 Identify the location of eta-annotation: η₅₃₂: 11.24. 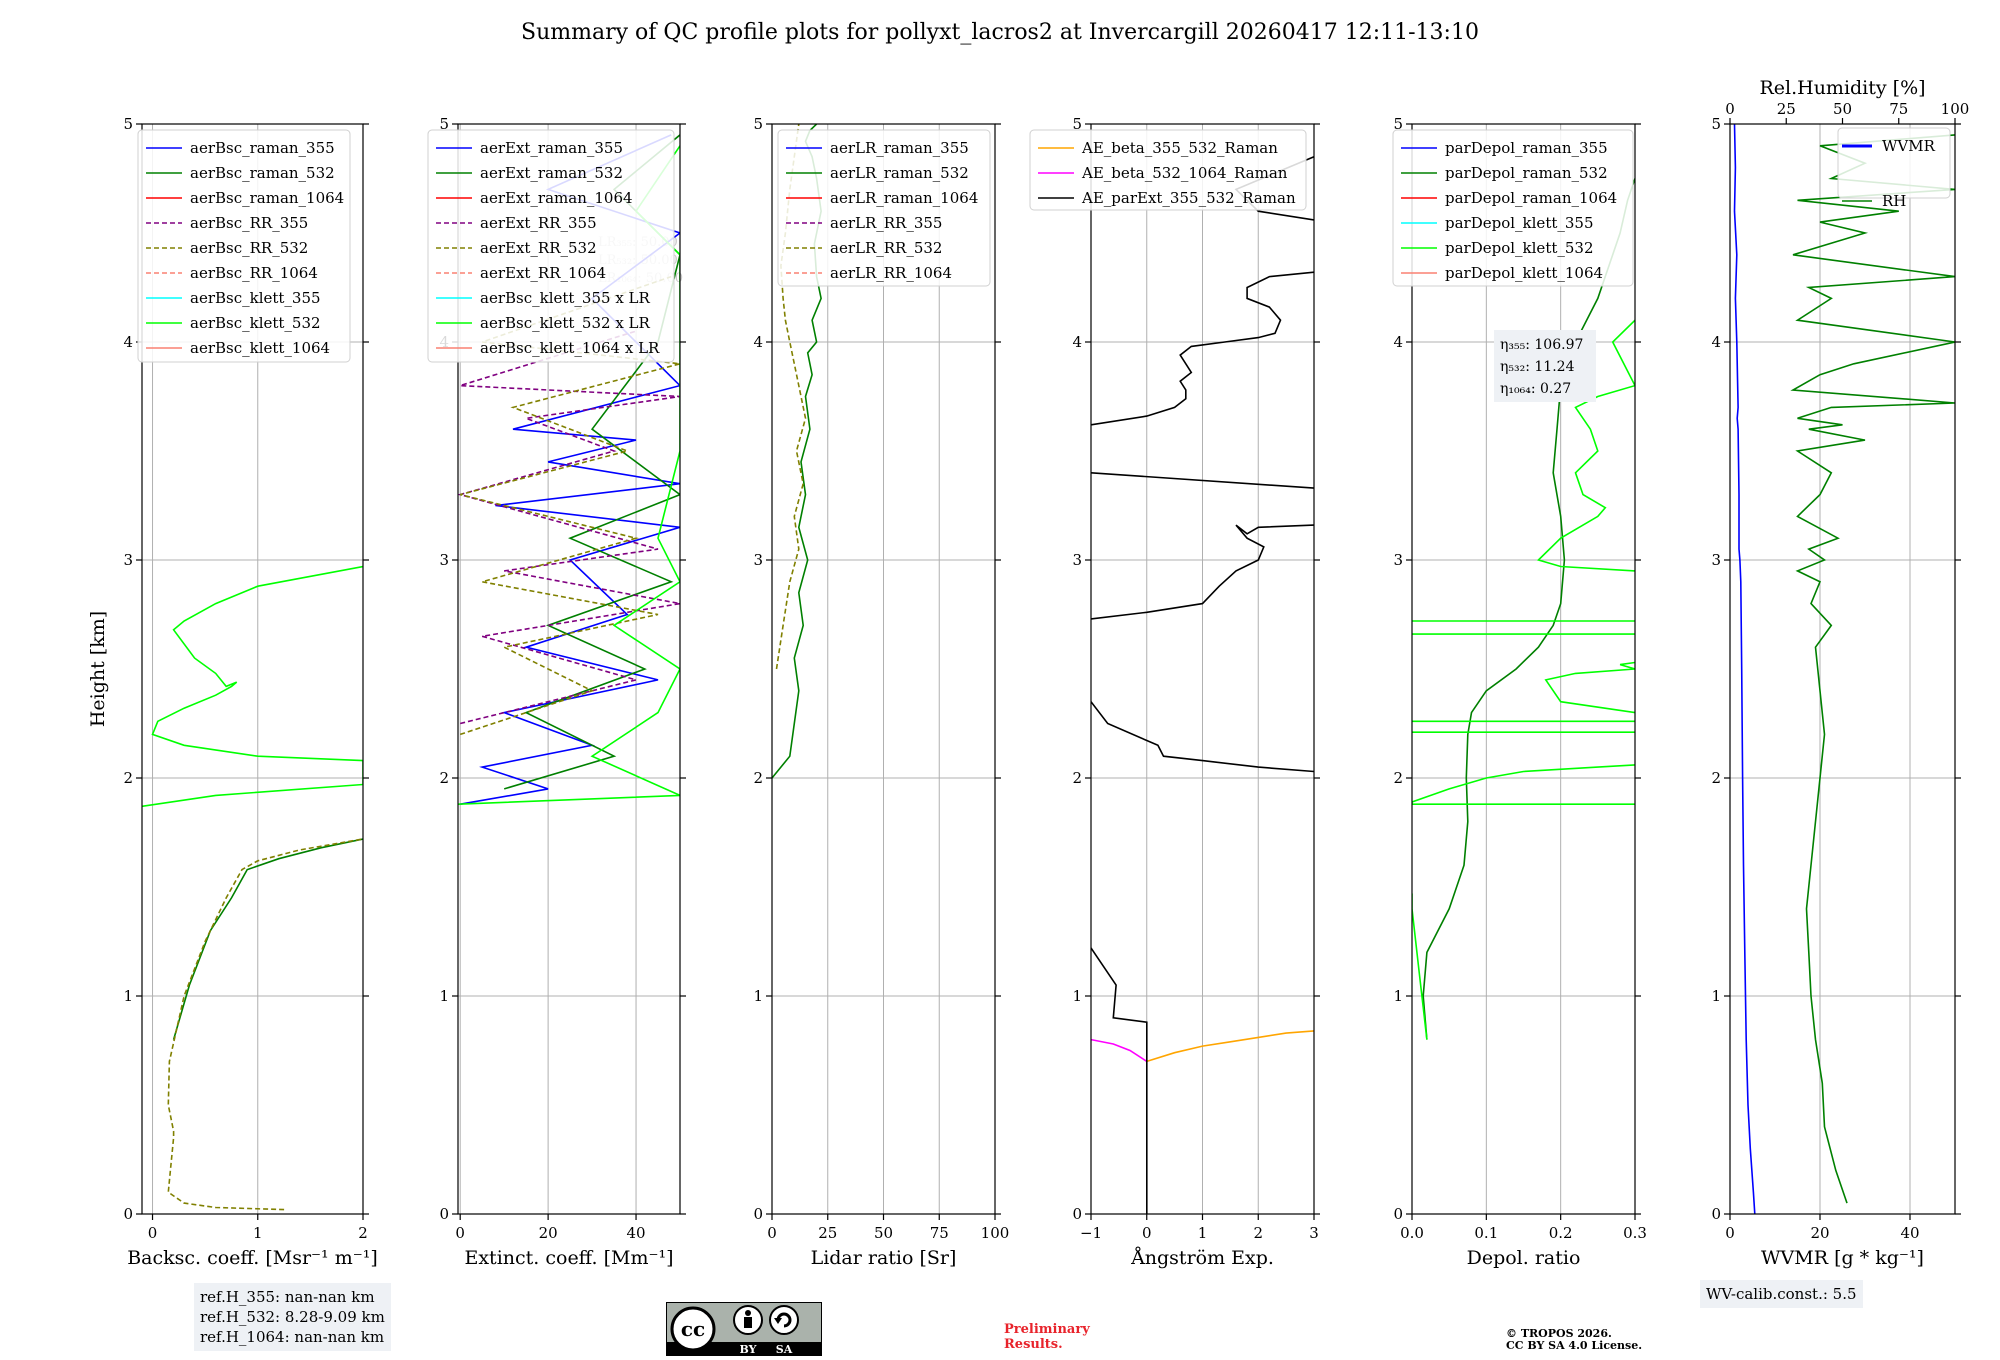
(1537, 367).